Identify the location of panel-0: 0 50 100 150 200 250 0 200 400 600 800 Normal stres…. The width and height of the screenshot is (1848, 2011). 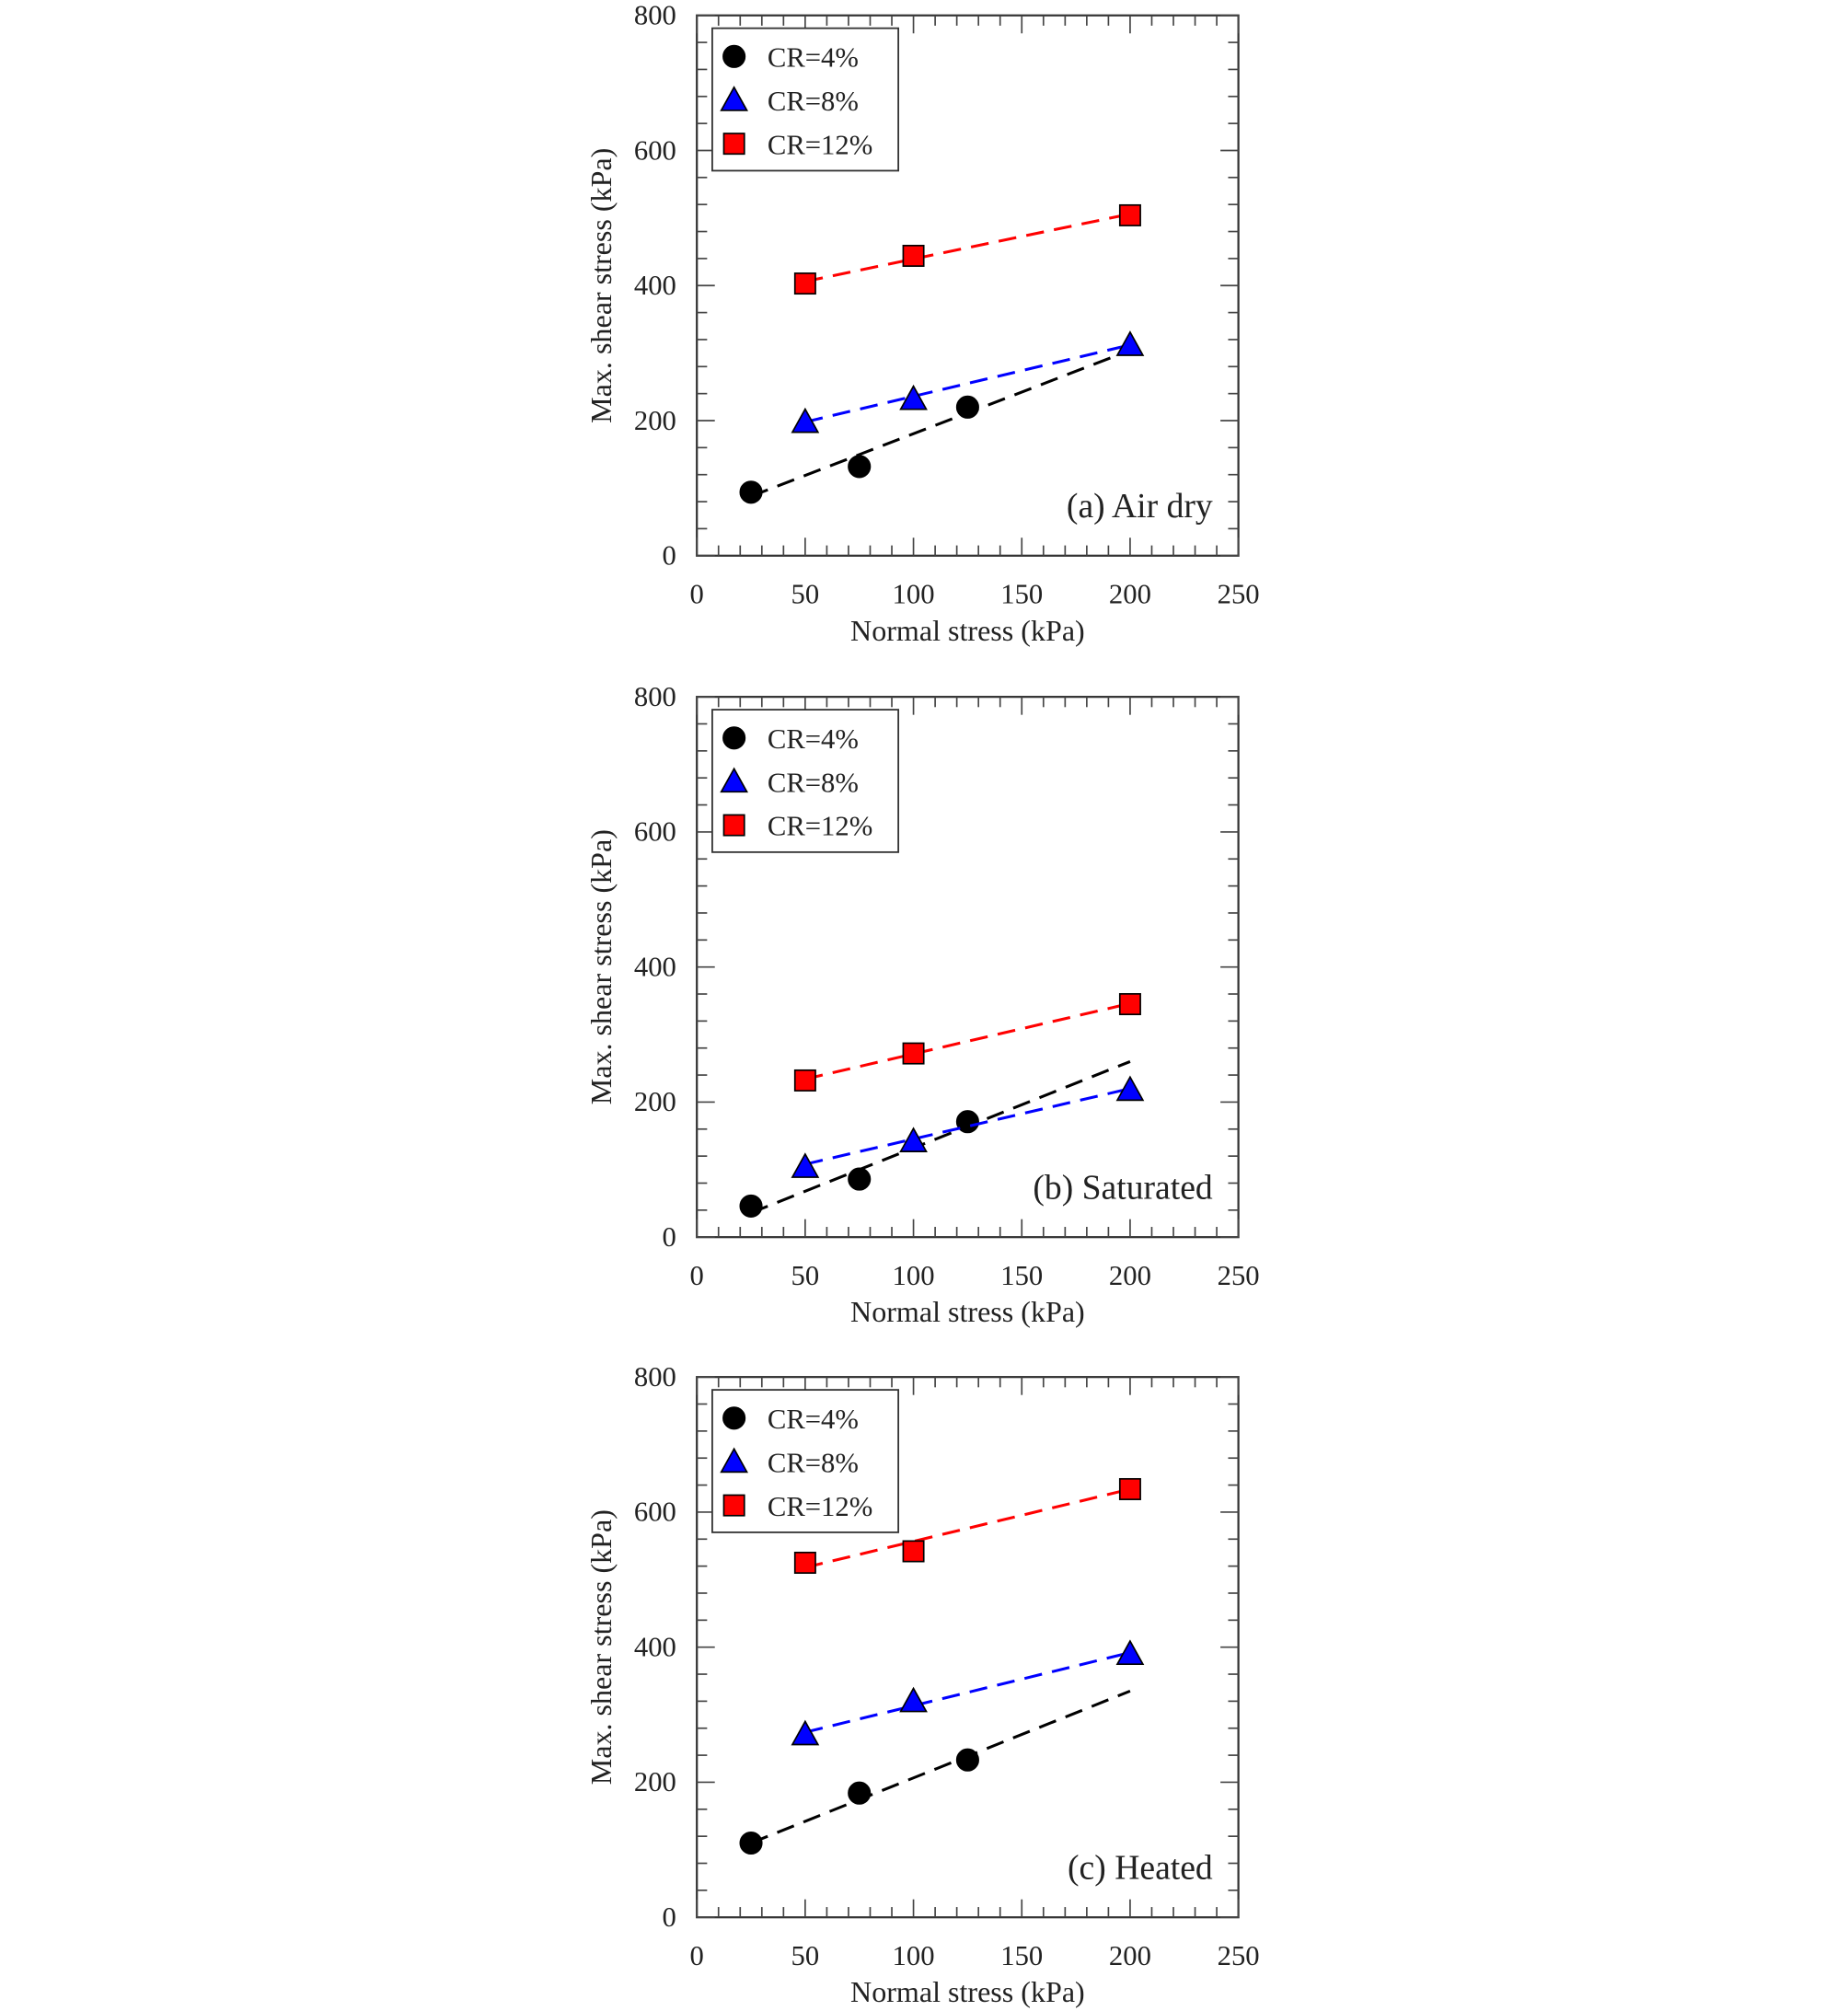
(922, 323).